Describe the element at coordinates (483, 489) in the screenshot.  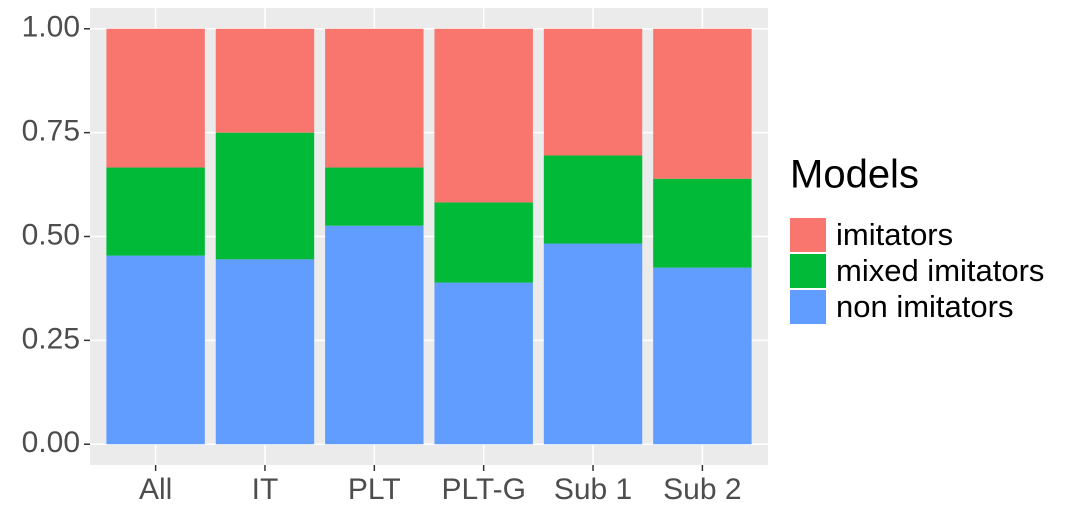
I see `x-tick-label: PLT-G` at that location.